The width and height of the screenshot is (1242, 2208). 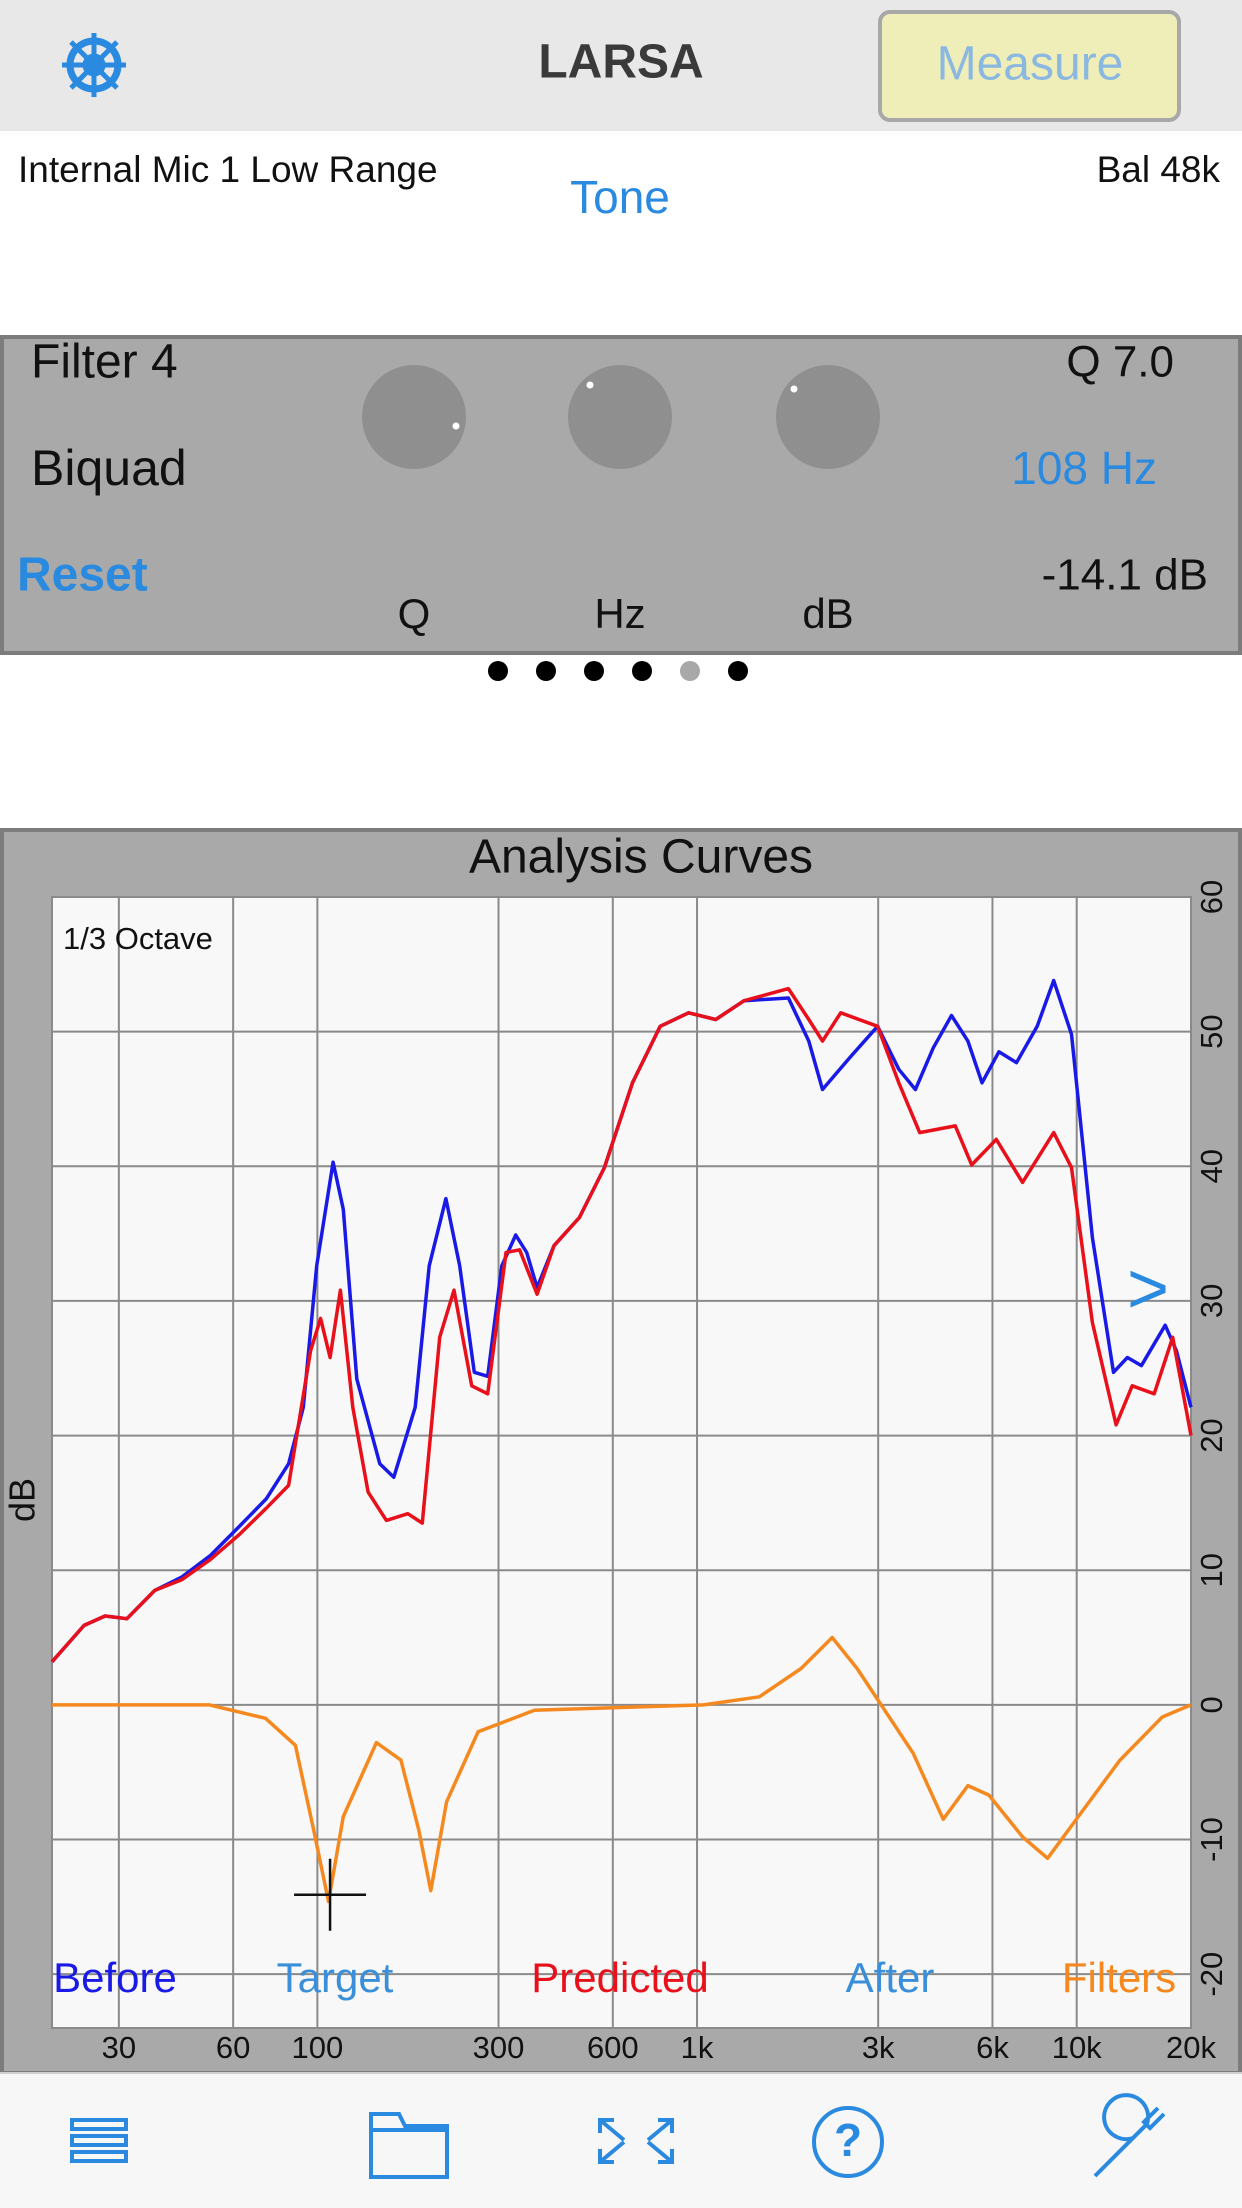 What do you see at coordinates (890, 1977) in the screenshot?
I see `legend-entry: After` at bounding box center [890, 1977].